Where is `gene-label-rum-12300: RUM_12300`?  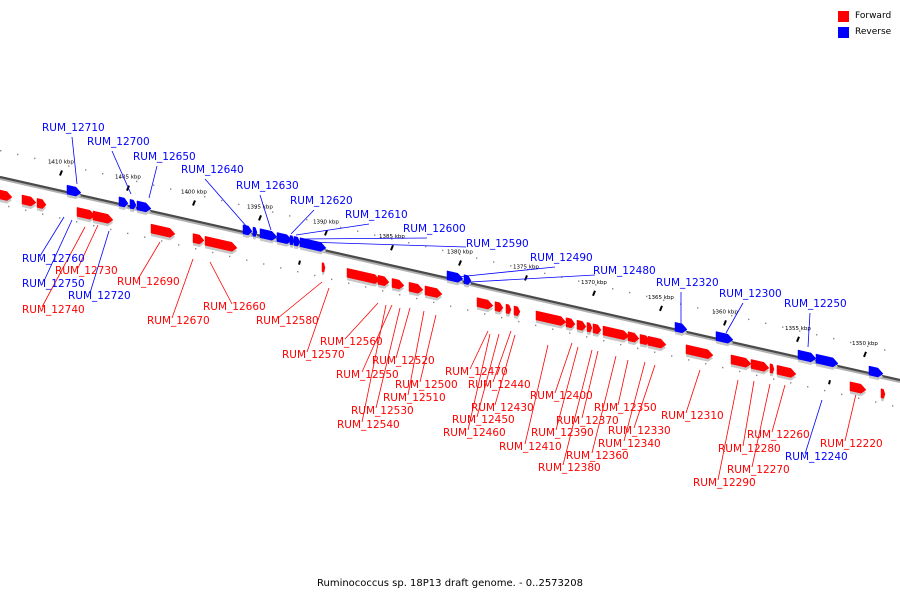 gene-label-rum-12300: RUM_12300 is located at coordinates (750, 294).